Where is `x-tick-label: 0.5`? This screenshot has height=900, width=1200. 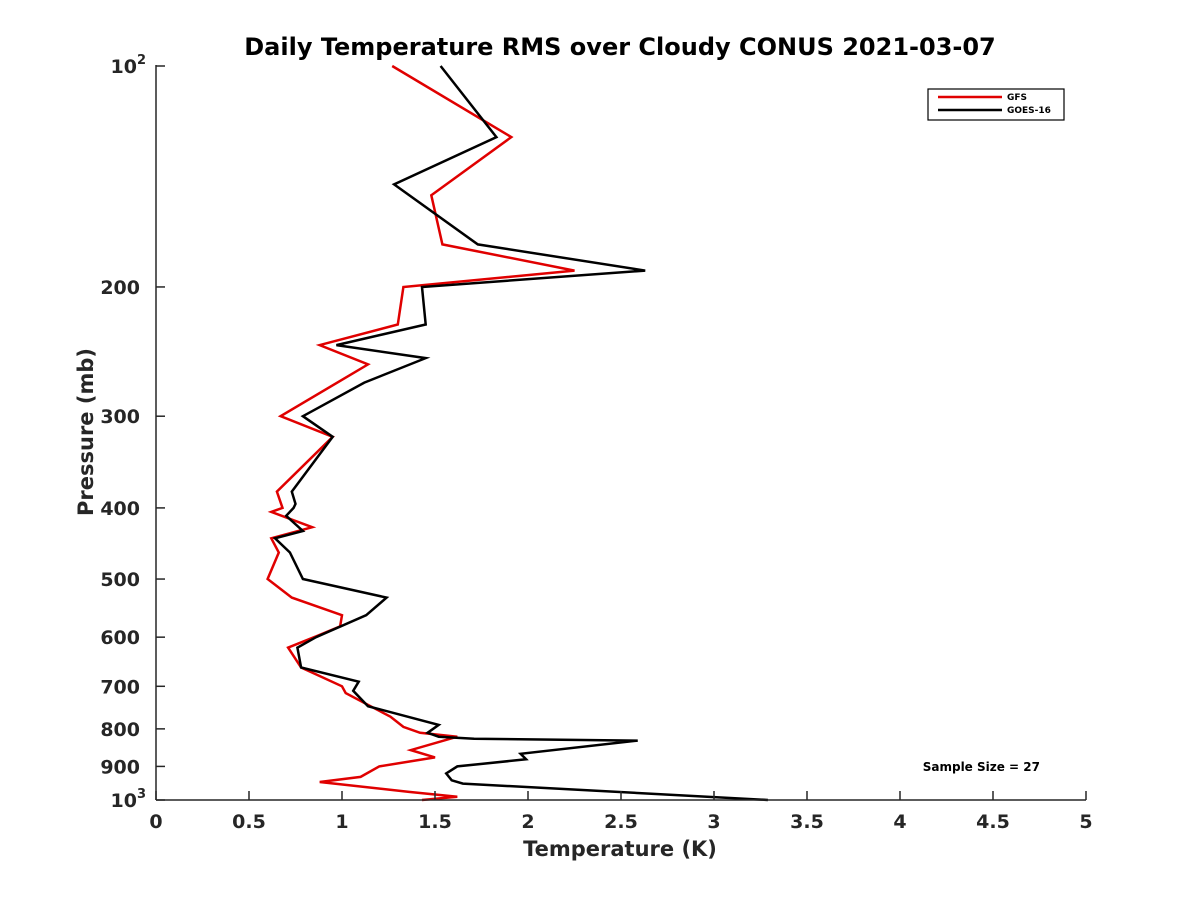 x-tick-label: 0.5 is located at coordinates (249, 822).